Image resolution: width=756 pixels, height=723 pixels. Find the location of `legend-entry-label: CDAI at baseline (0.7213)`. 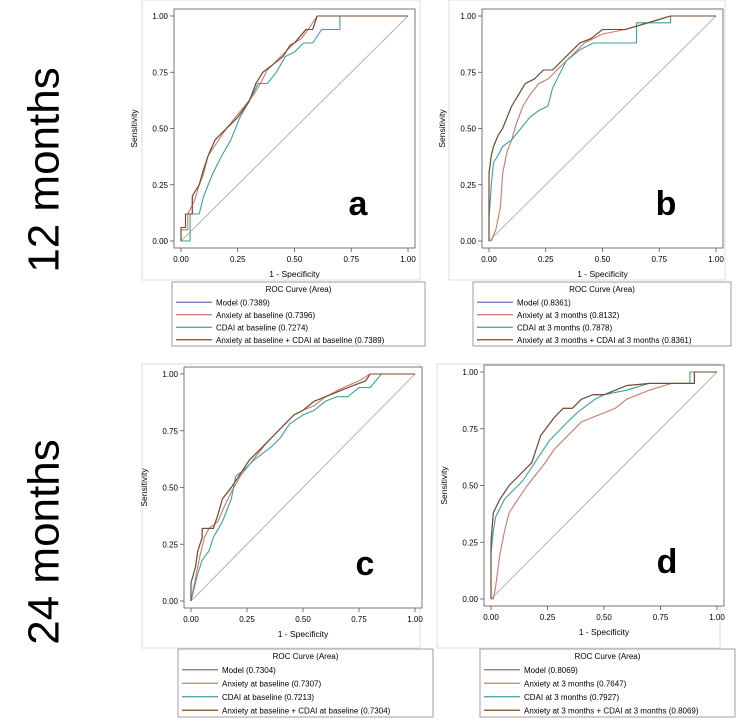

legend-entry-label: CDAI at baseline (0.7213) is located at coordinates (268, 697).